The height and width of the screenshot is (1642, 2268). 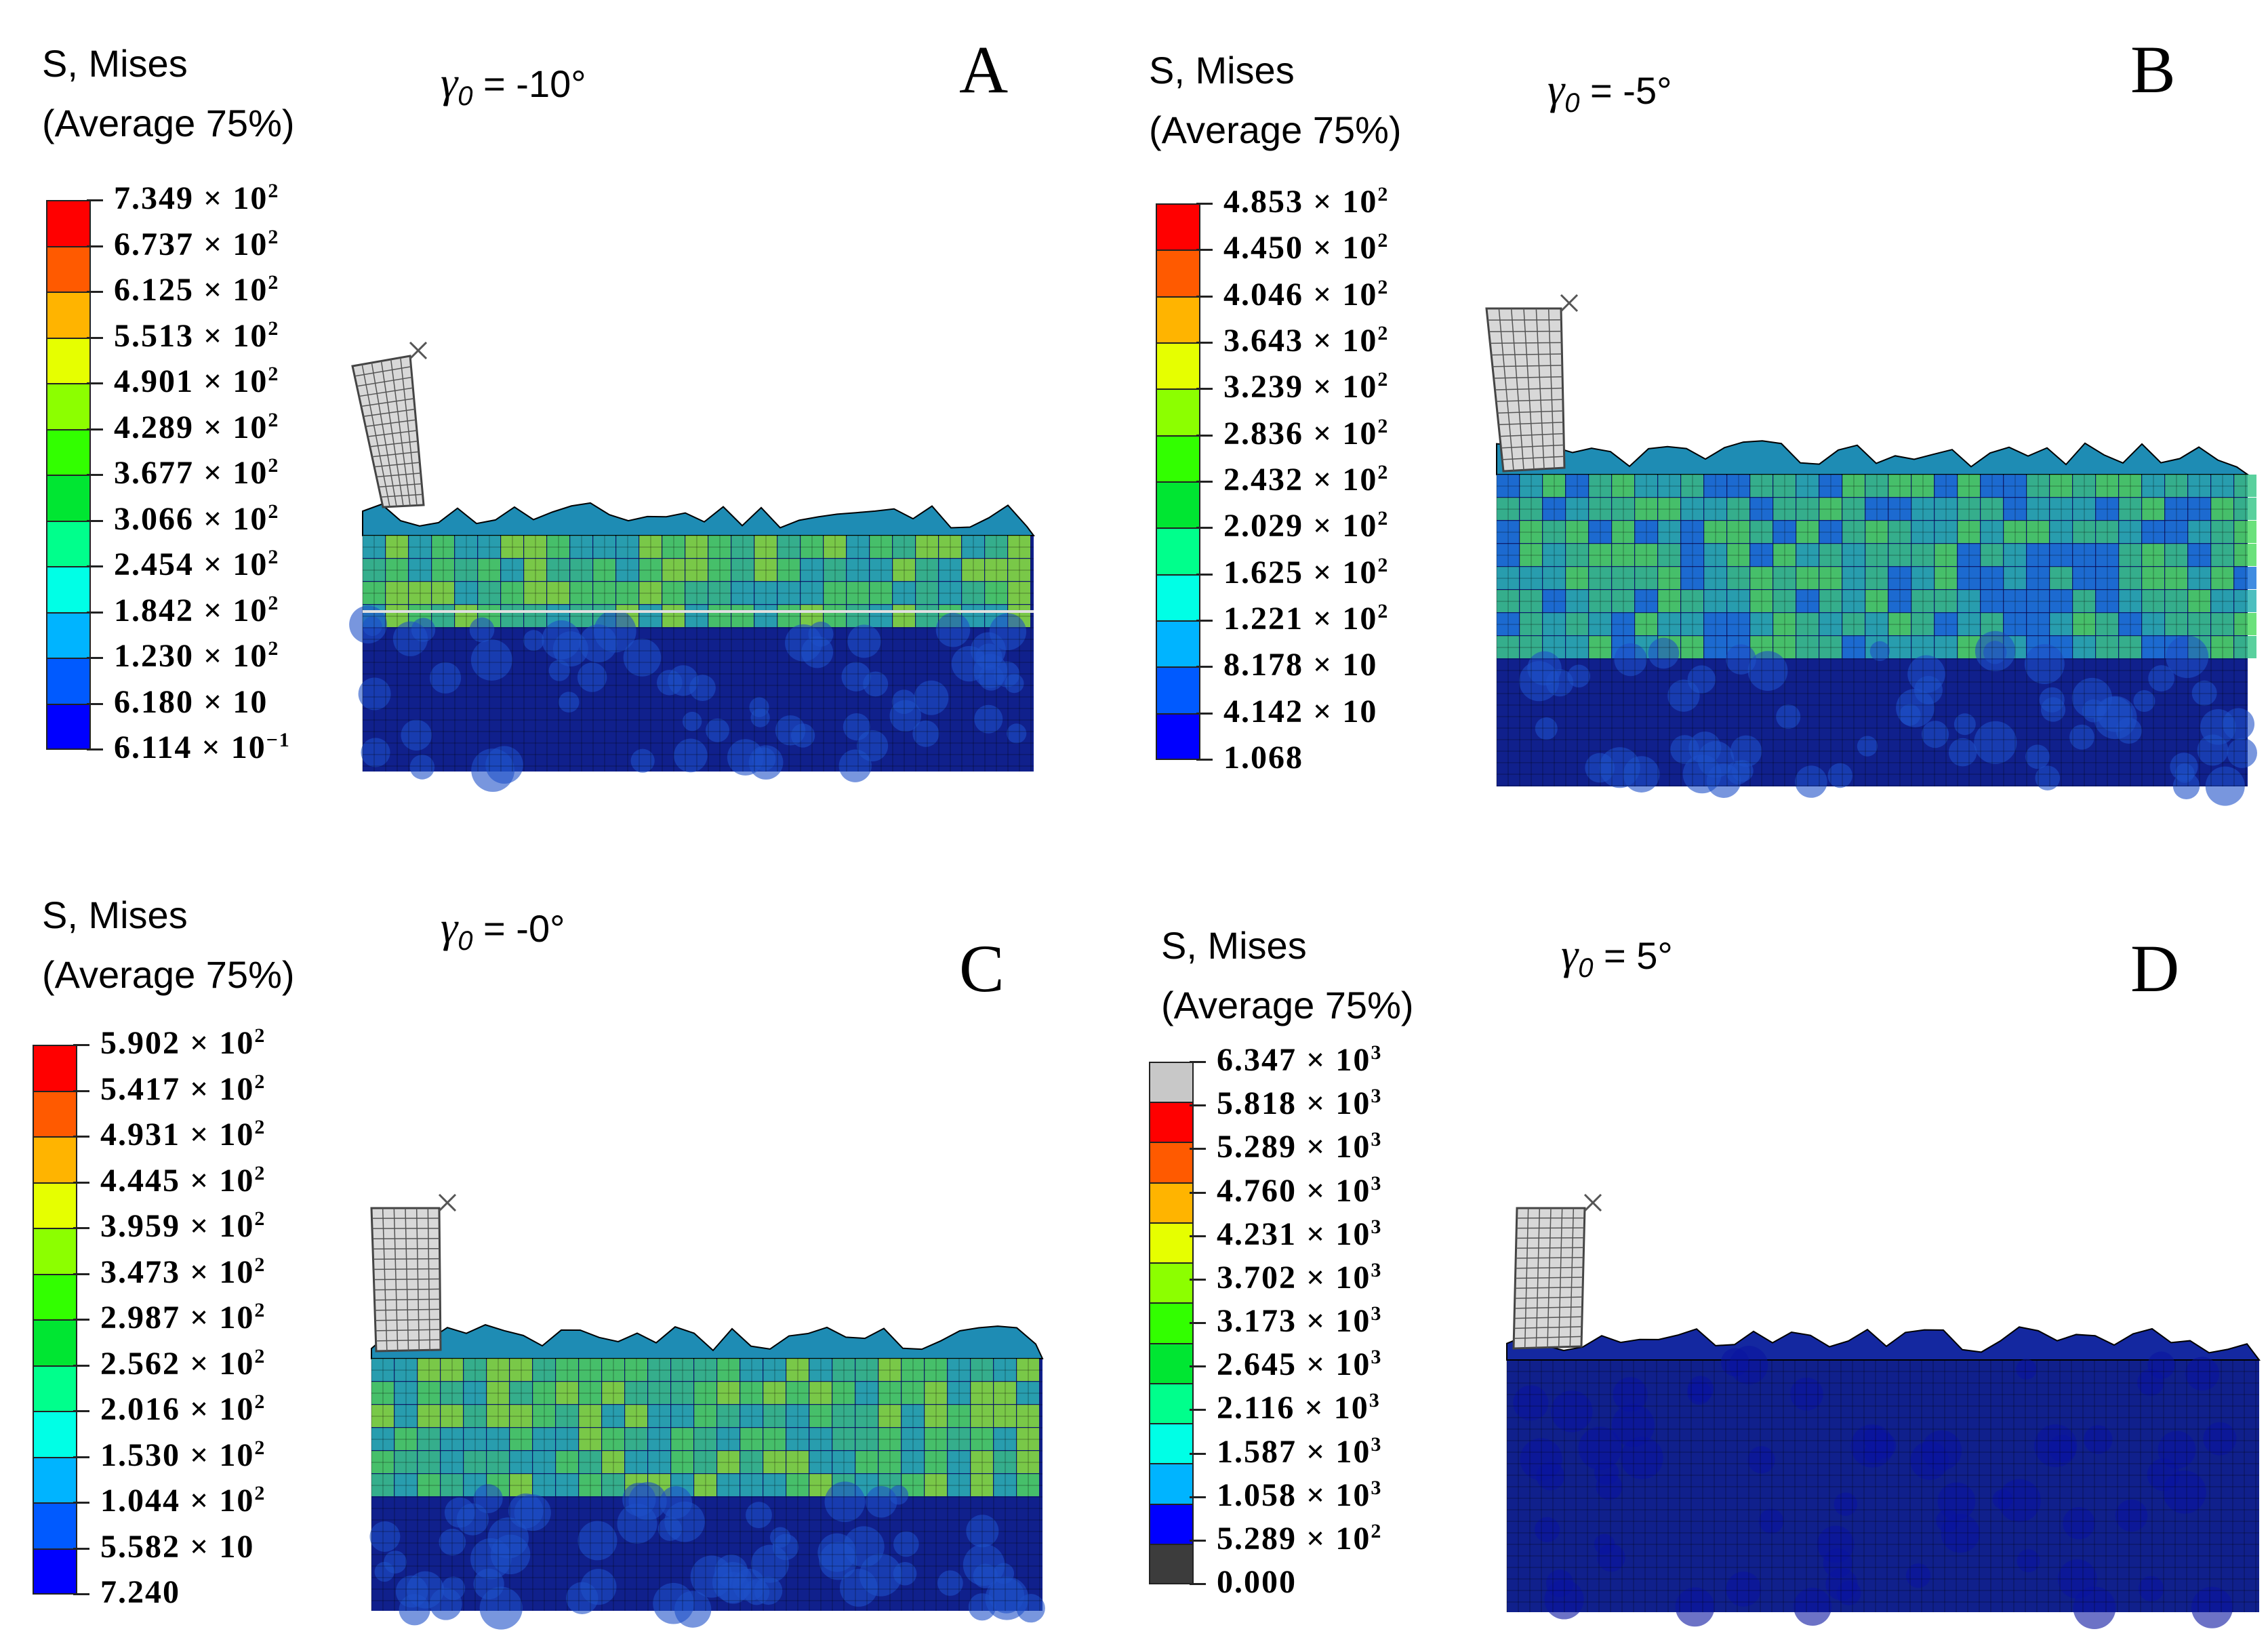 I want to click on tick-exponent: 3, so click(x=1377, y=1096).